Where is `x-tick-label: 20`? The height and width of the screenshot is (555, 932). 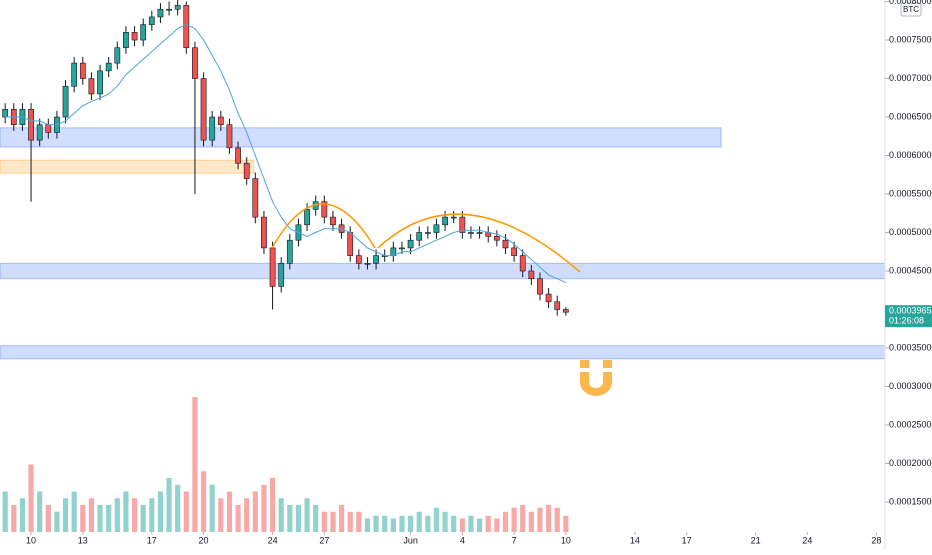 x-tick-label: 20 is located at coordinates (204, 540).